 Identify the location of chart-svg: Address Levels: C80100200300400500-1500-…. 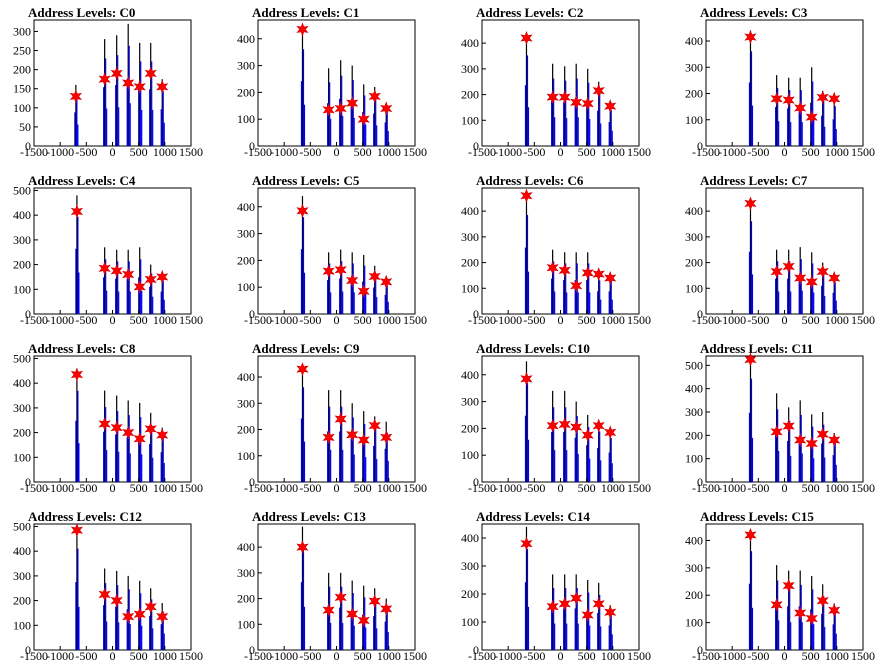
(108, 418).